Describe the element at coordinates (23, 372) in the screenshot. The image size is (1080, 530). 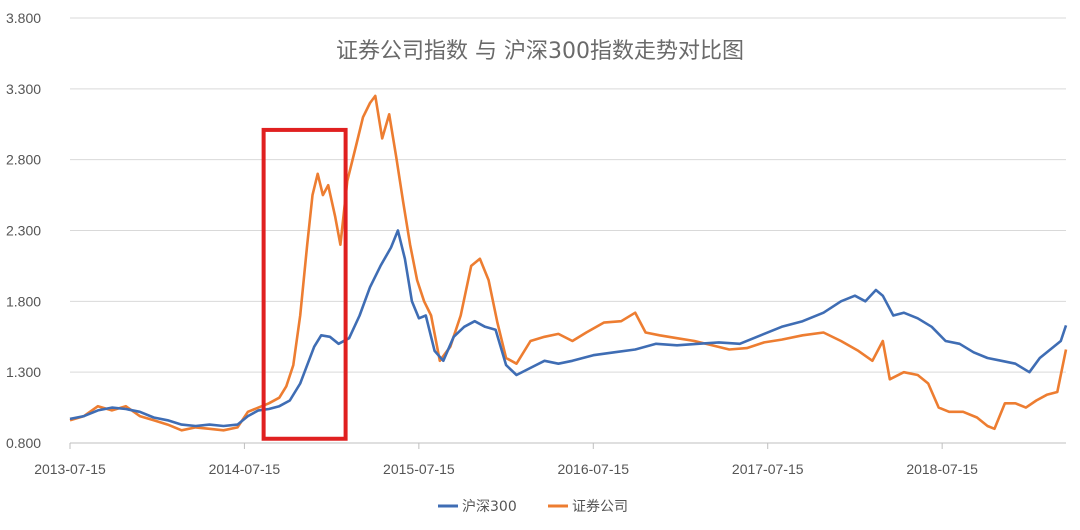
I see `y-tick-label: 1.300` at that location.